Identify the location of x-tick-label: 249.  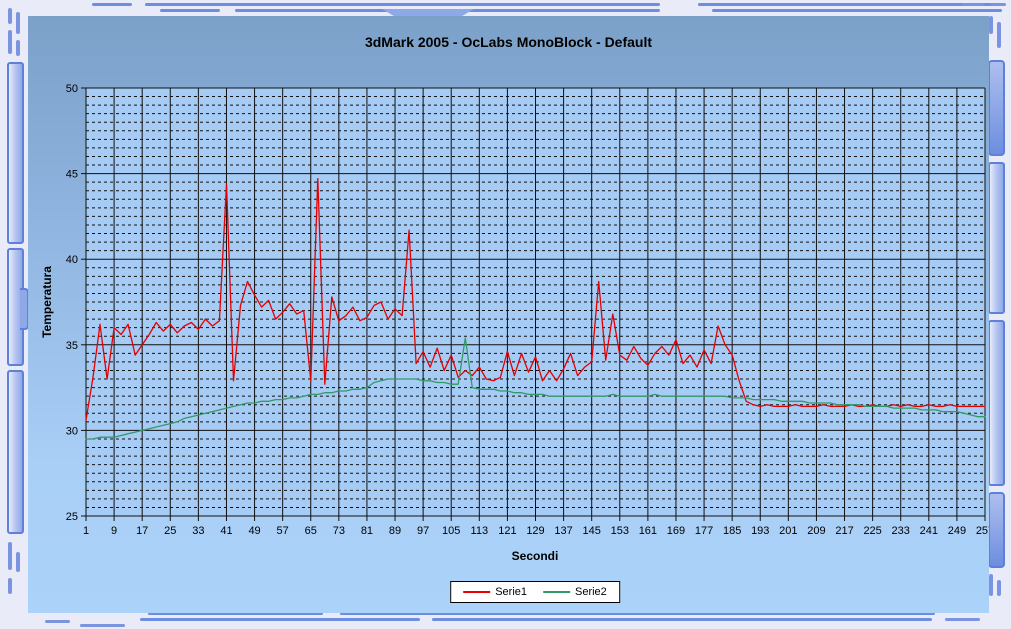
(957, 531).